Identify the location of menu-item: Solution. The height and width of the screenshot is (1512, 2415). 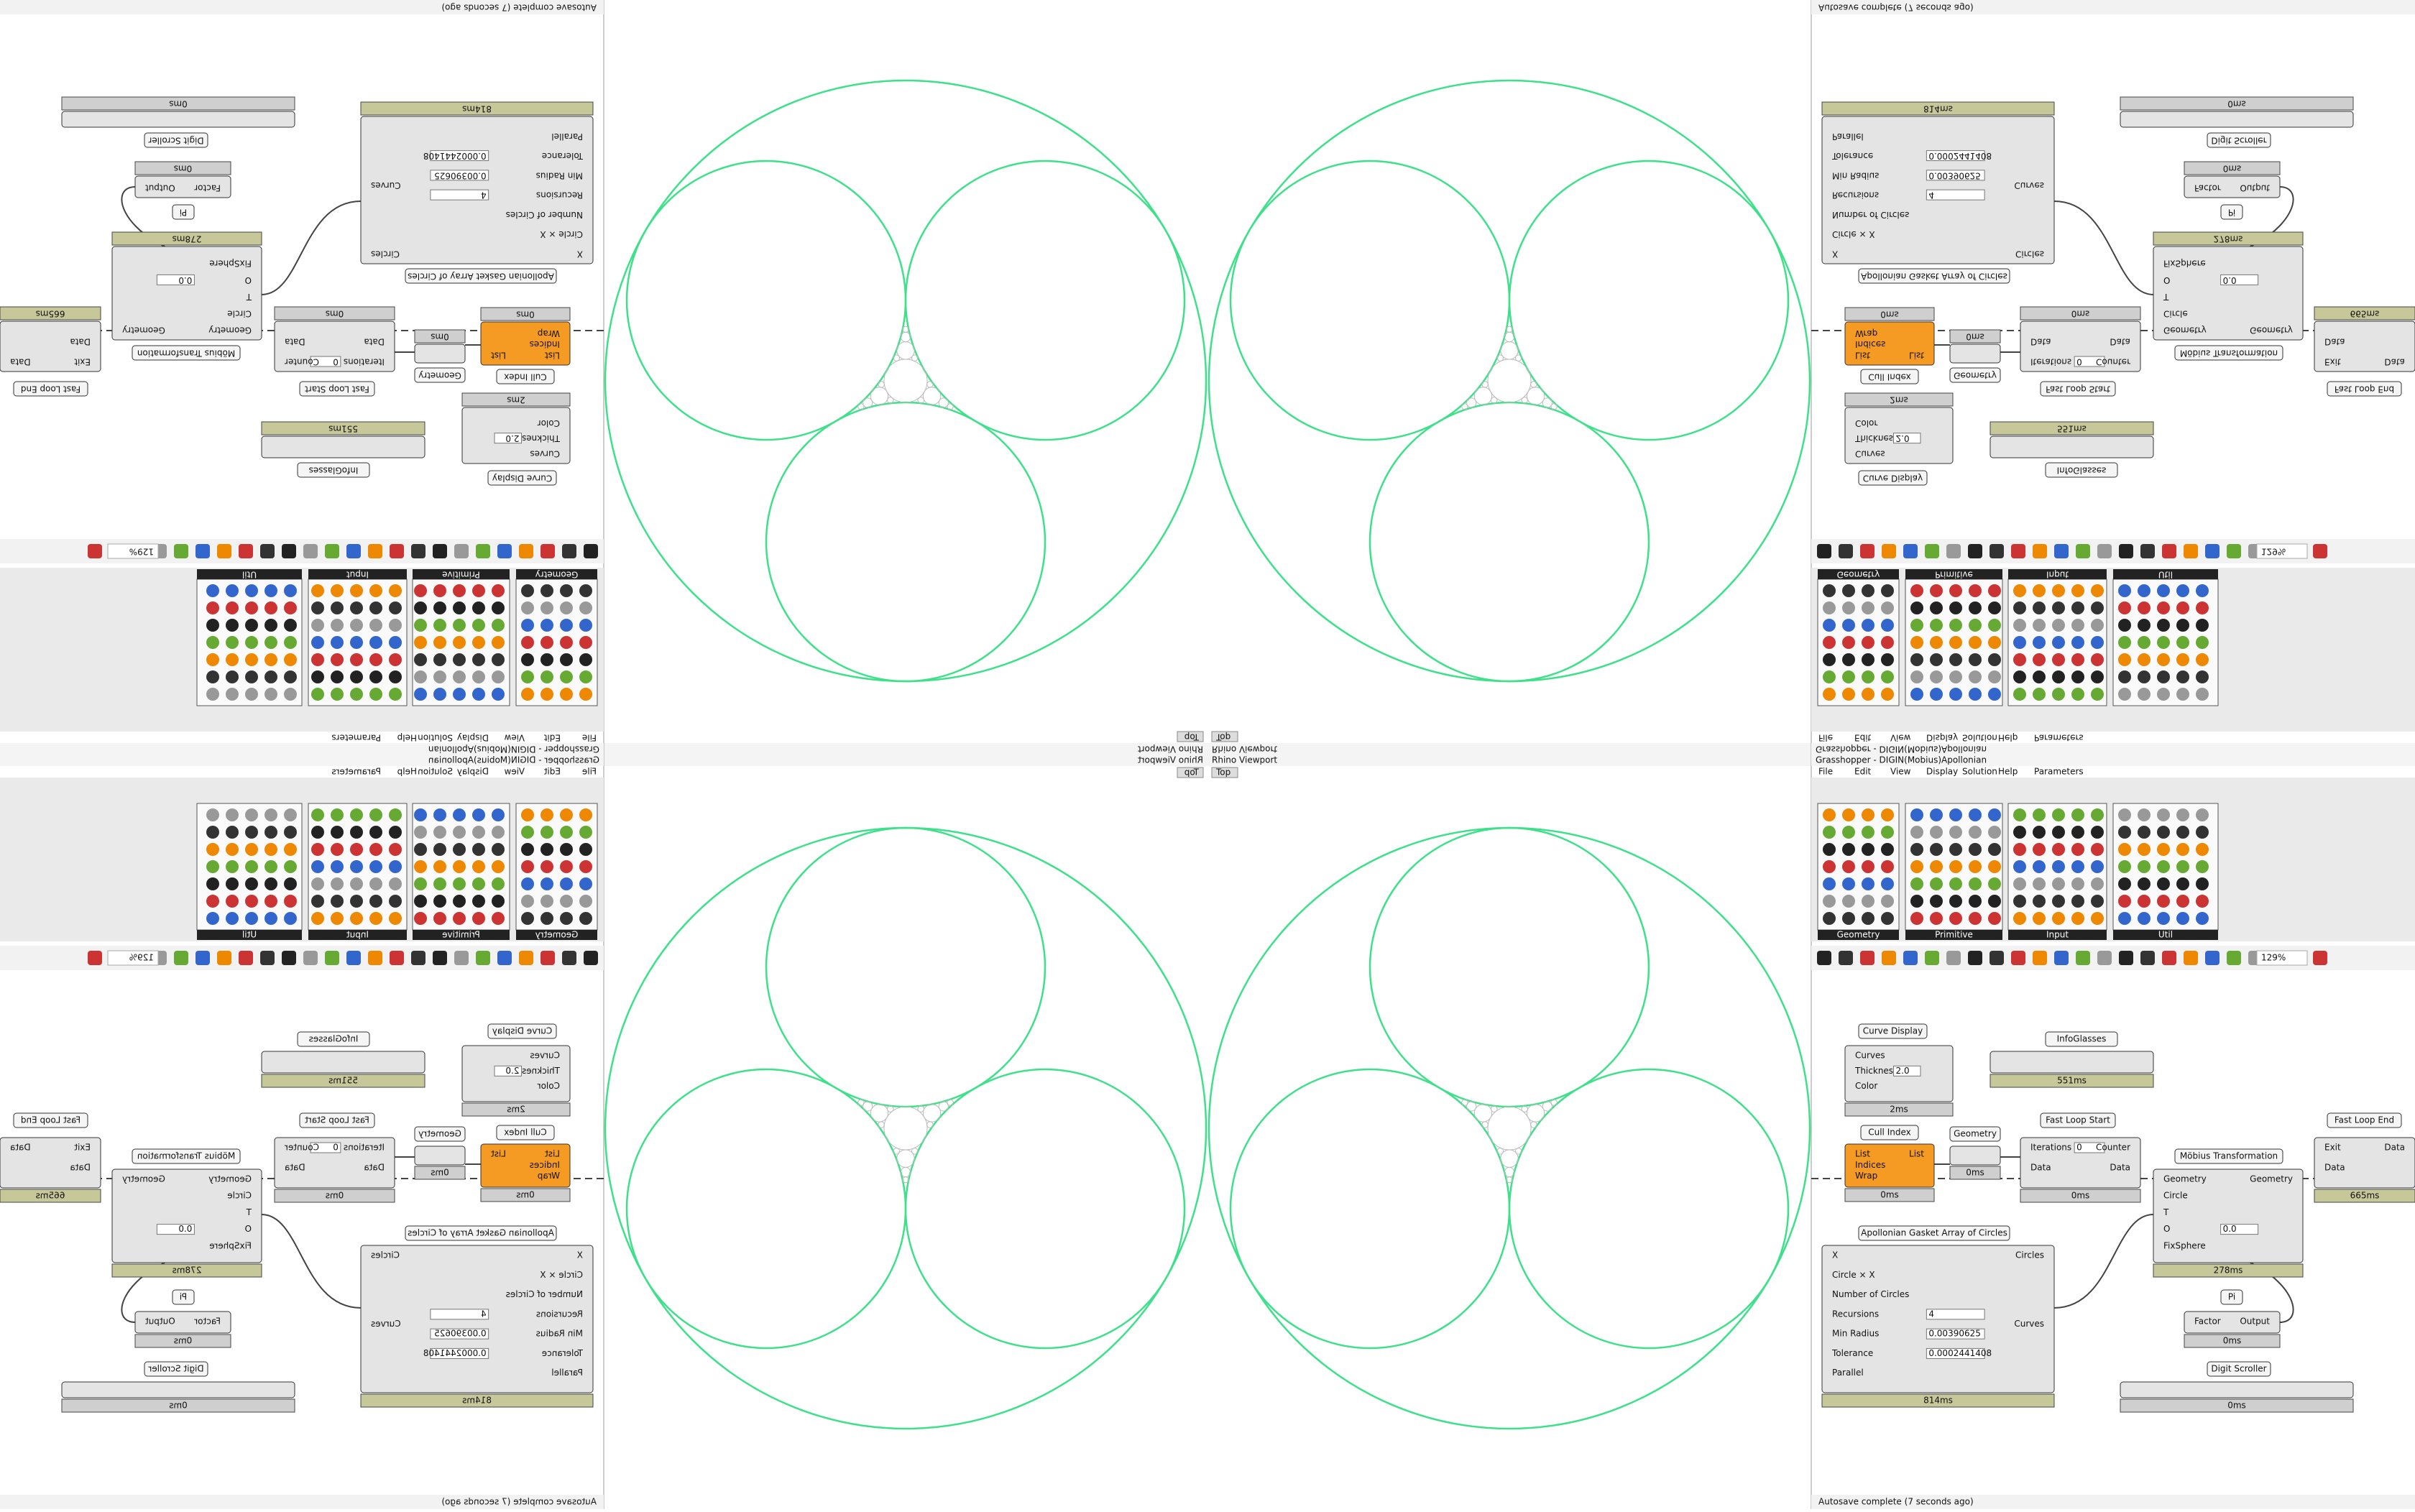
(1979, 772).